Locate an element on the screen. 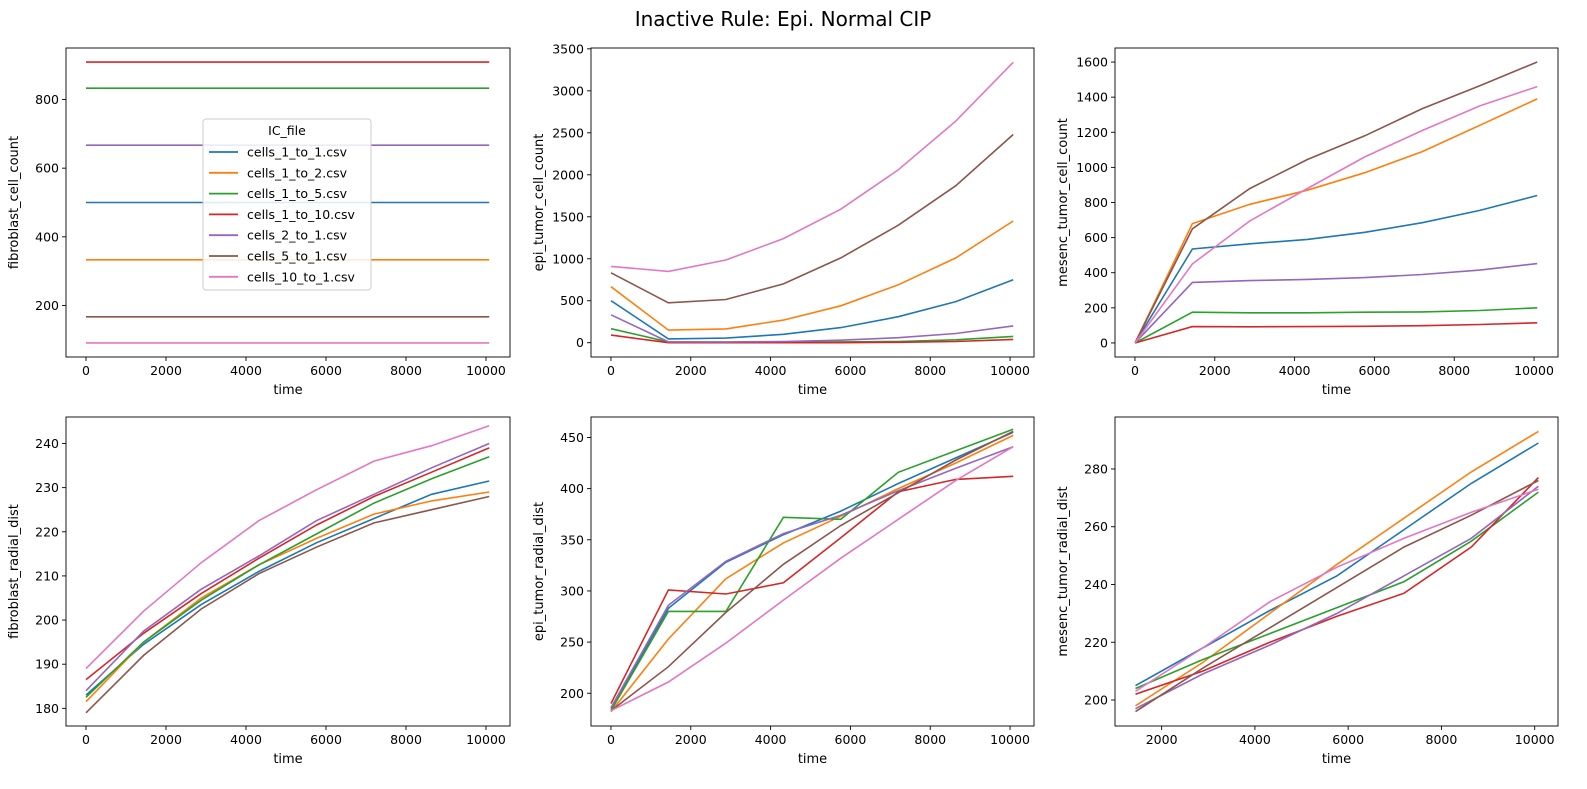 This screenshot has height=789, width=1587. y-tick-label: 500 is located at coordinates (572, 300).